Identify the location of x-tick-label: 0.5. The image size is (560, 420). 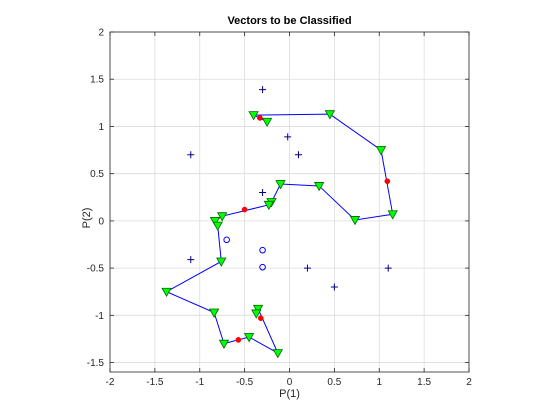
(334, 382).